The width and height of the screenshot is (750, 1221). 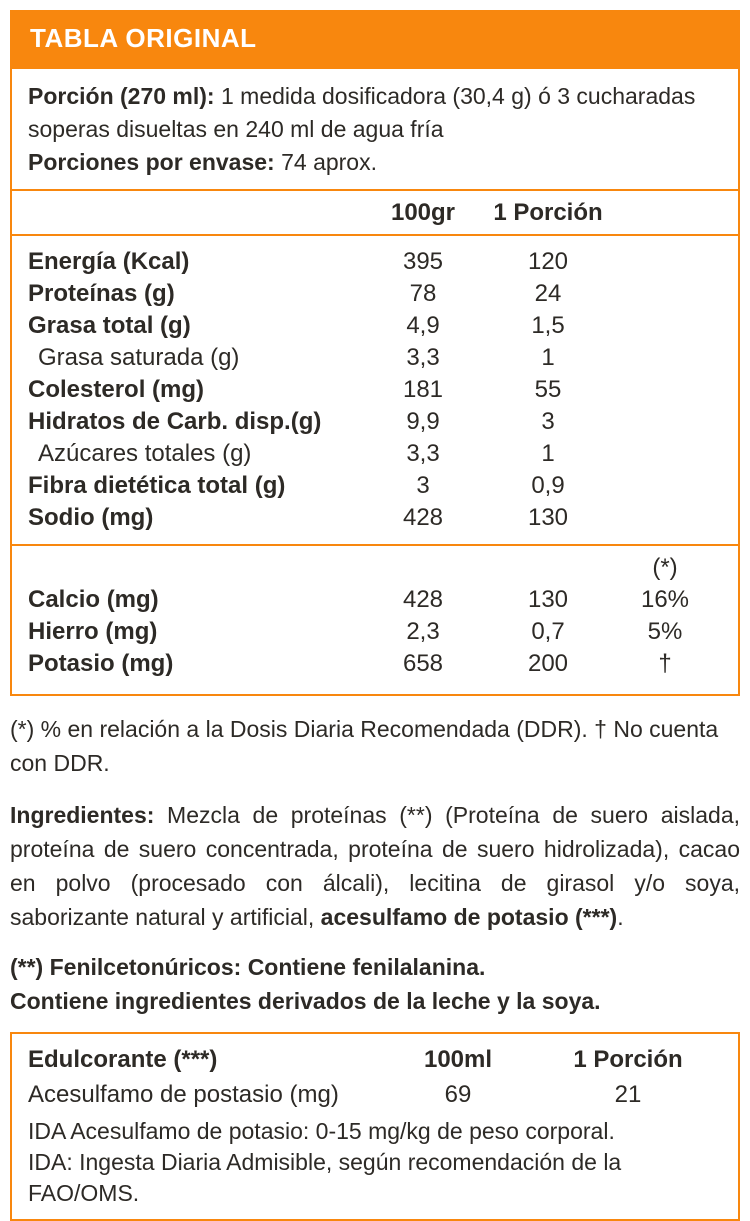 What do you see at coordinates (423, 631) in the screenshot?
I see `row-value-100: 2,3` at bounding box center [423, 631].